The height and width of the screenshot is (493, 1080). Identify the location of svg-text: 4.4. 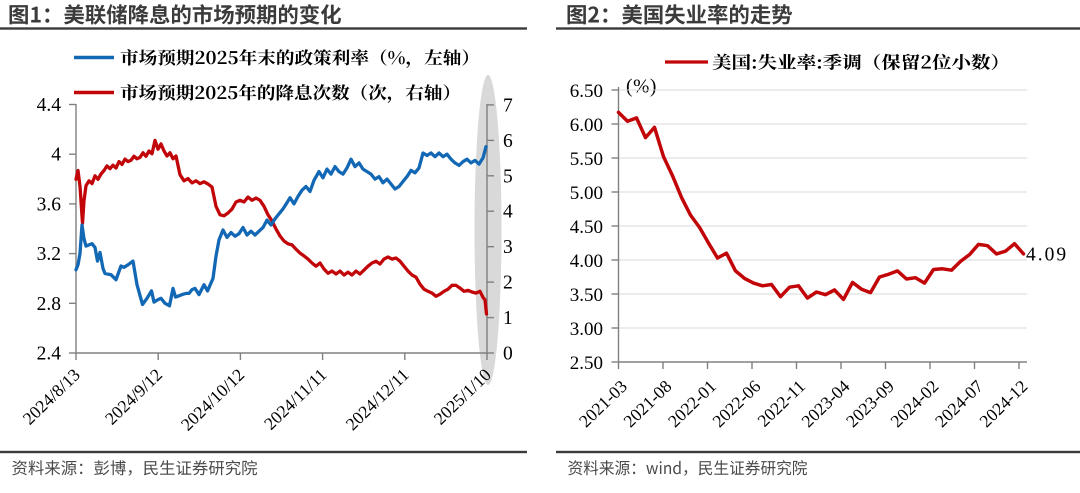
(49, 105).